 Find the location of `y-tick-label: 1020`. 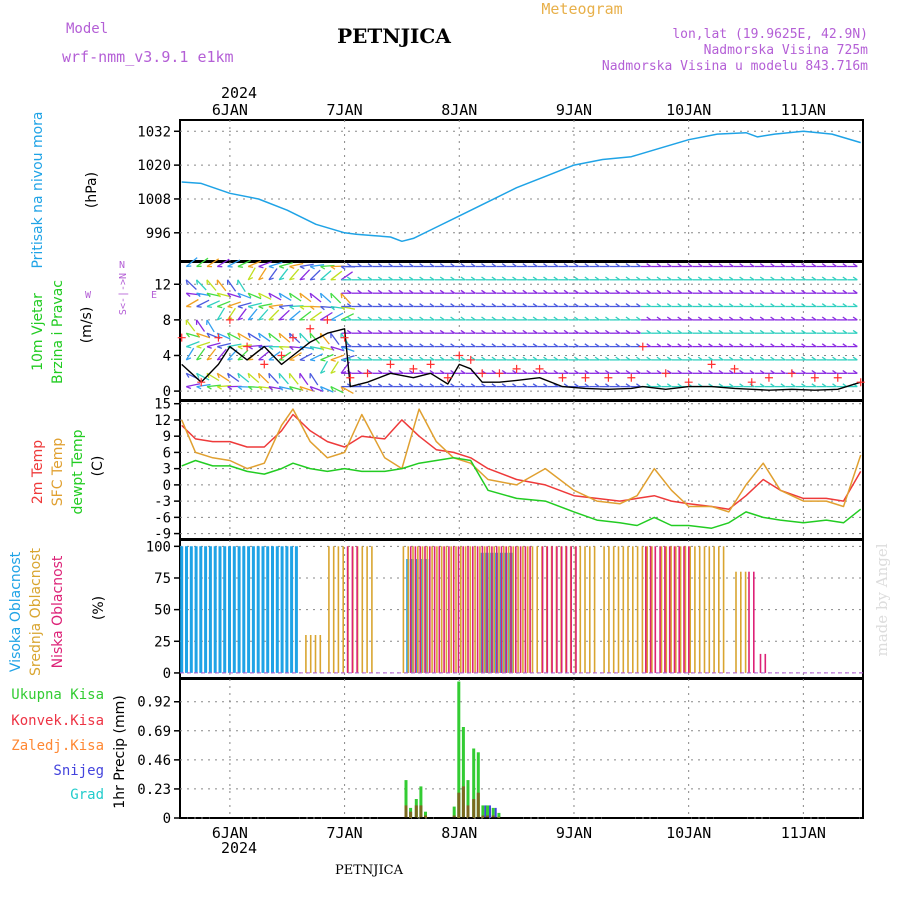

y-tick-label: 1020 is located at coordinates (154, 166).